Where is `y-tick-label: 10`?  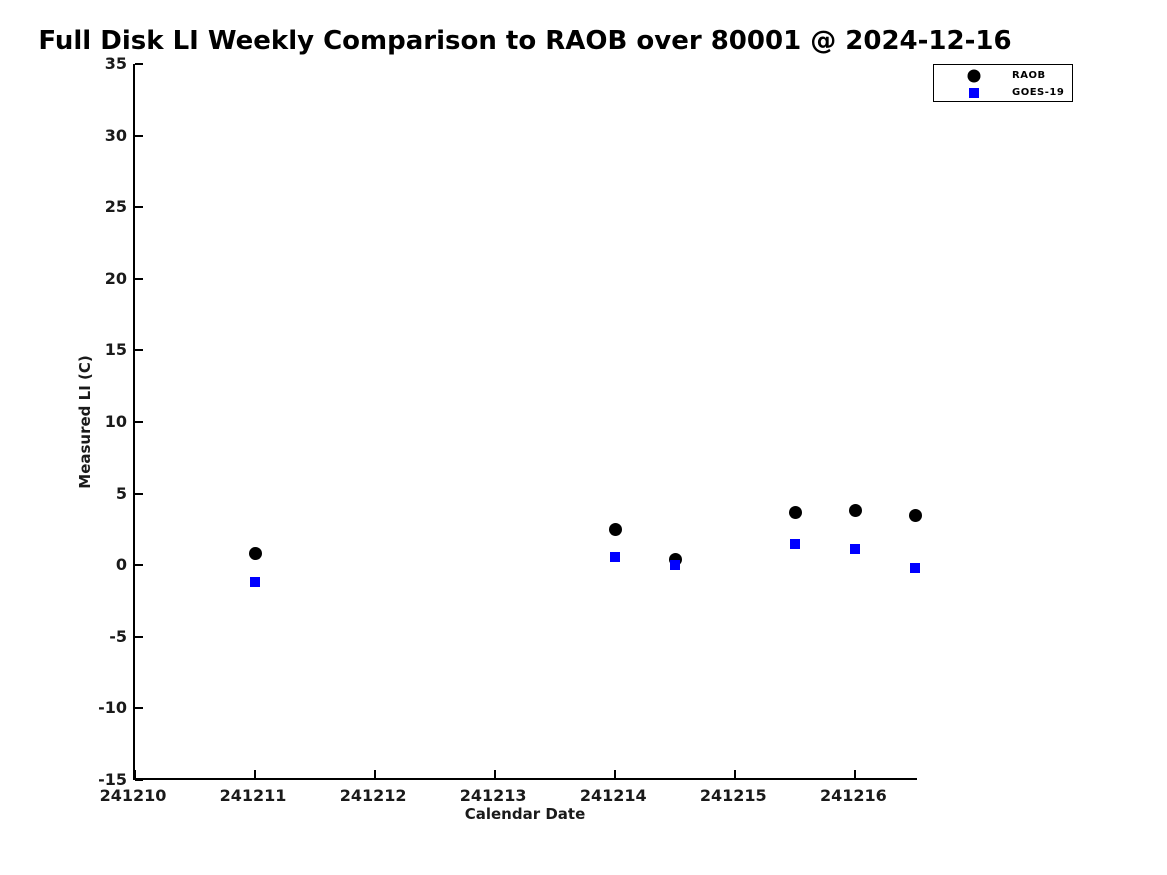 y-tick-label: 10 is located at coordinates (115, 421).